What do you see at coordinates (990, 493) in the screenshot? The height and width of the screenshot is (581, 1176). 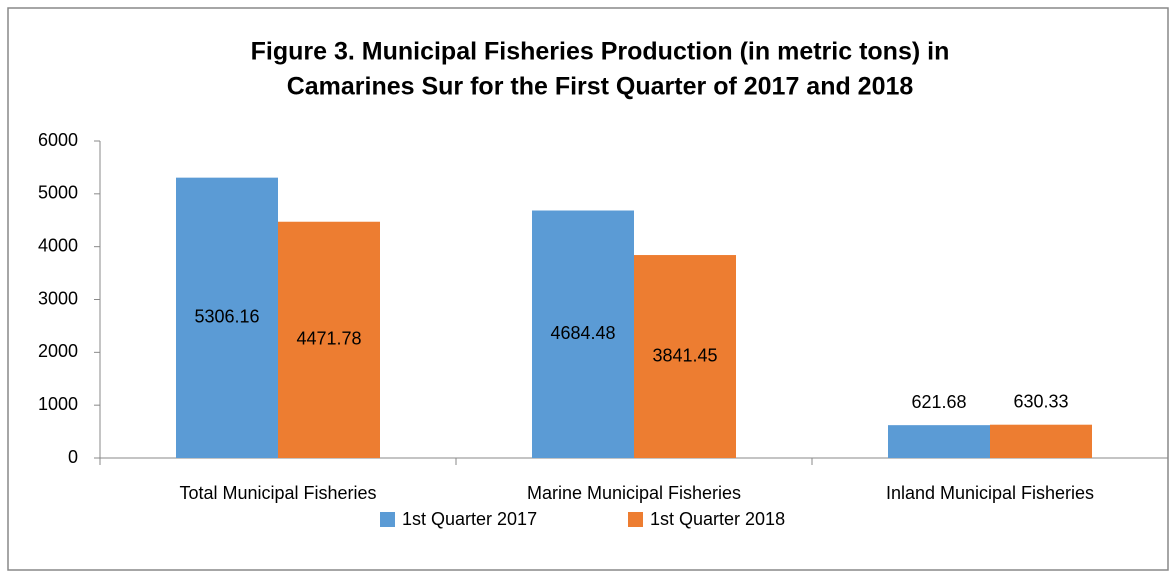 I see `x-tick-label: Inland Municipal Fisheries` at bounding box center [990, 493].